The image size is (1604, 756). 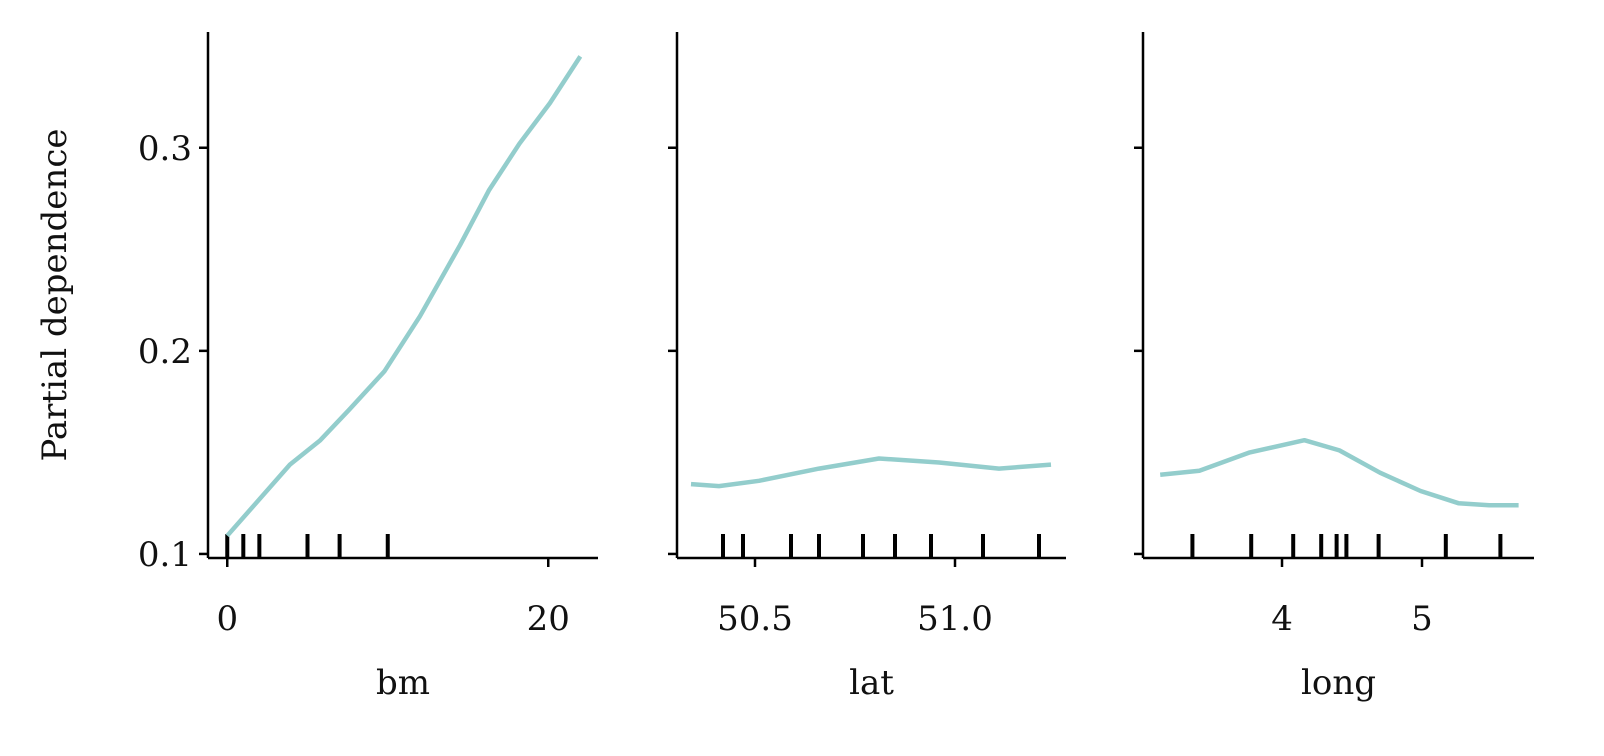 What do you see at coordinates (165, 149) in the screenshot?
I see `y-tick-label: 0.3` at bounding box center [165, 149].